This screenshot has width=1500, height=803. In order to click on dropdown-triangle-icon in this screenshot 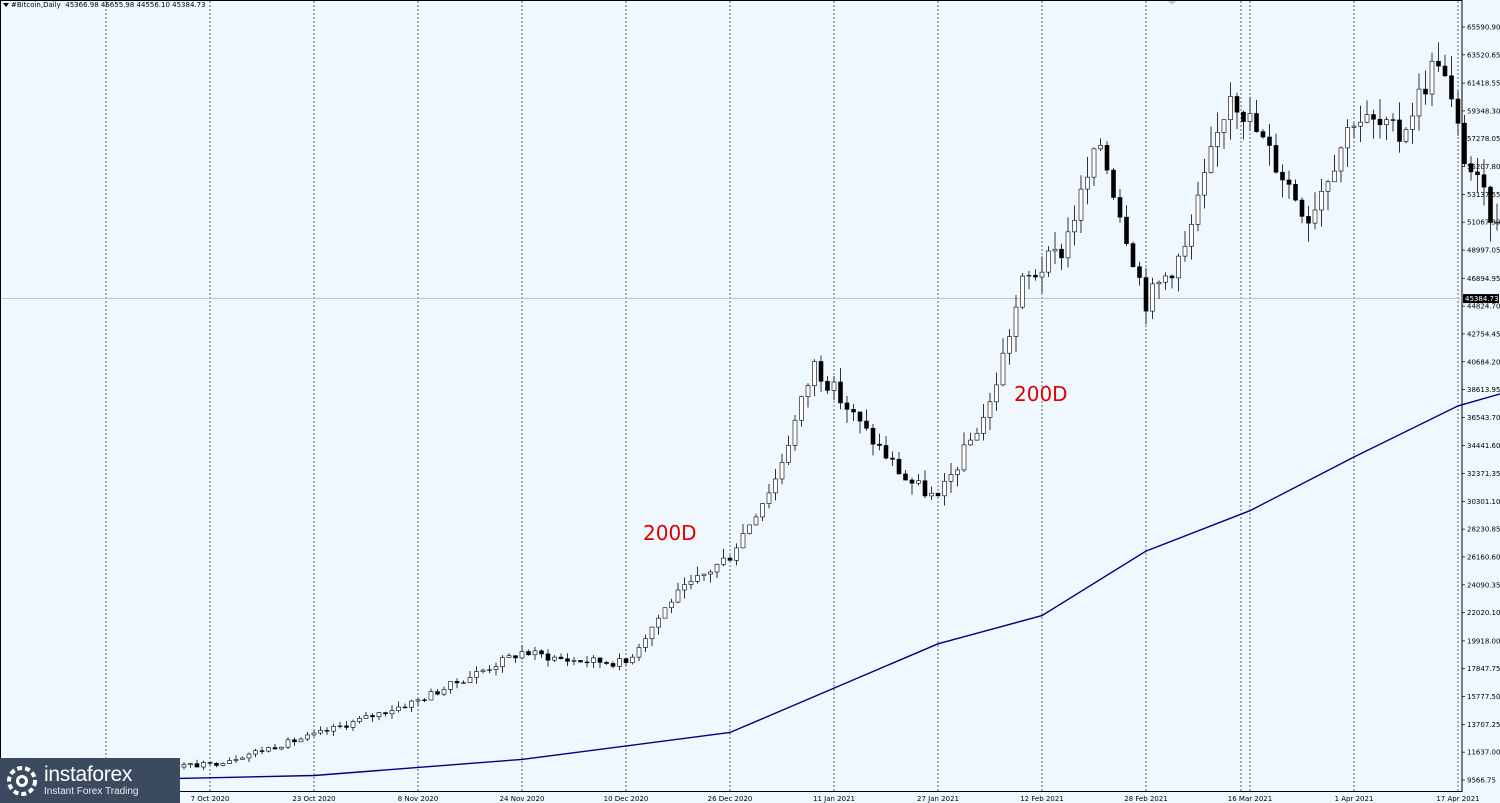, I will do `click(6, 5)`.